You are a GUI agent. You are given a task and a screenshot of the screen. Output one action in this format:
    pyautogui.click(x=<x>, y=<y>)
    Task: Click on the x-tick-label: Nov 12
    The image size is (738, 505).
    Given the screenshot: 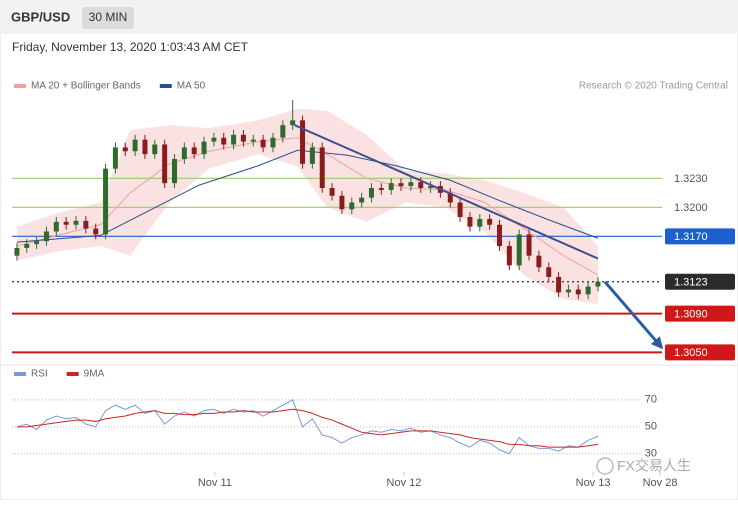 What is the action you would take?
    pyautogui.click(x=404, y=483)
    